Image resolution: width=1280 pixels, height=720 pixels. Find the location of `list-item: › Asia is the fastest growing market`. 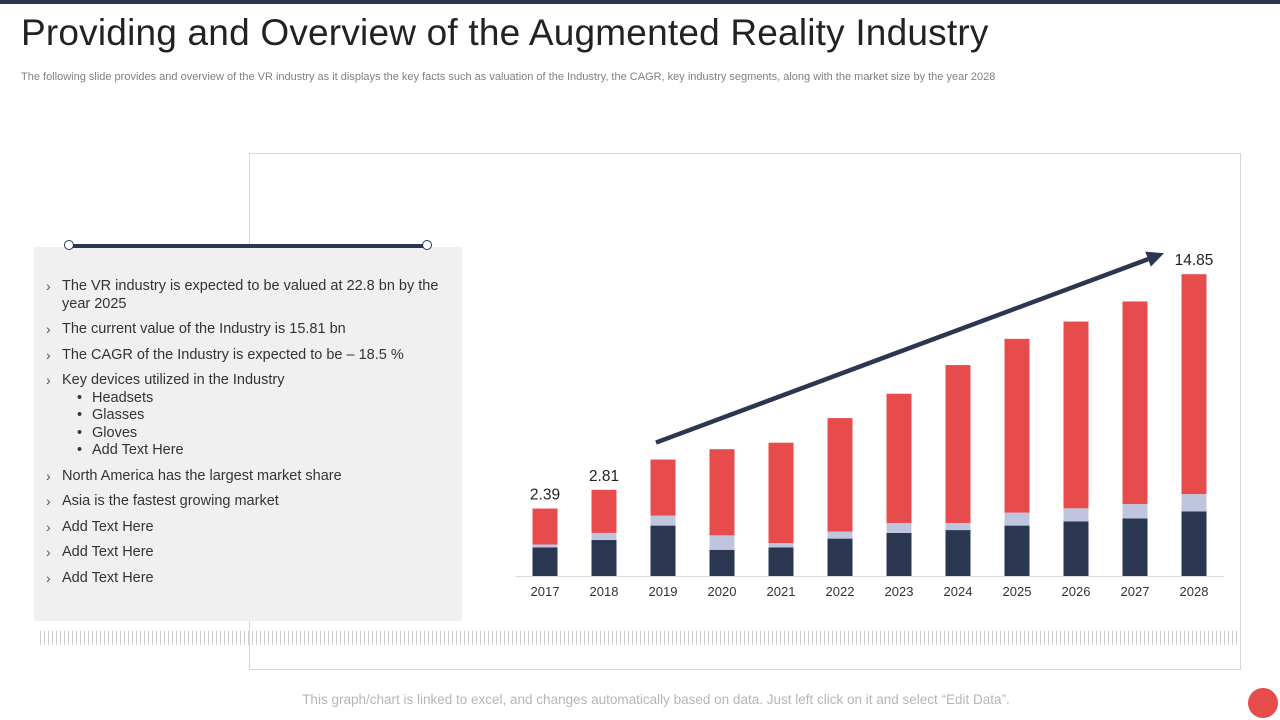

list-item: › Asia is the fastest growing market is located at coordinates (248, 502).